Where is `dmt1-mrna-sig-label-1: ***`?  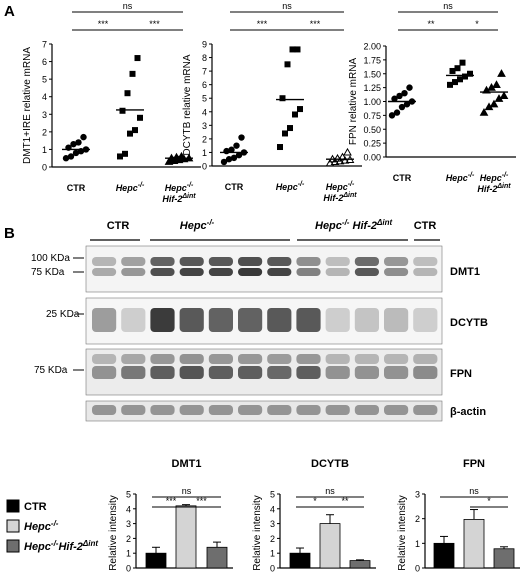 dmt1-mrna-sig-label-1: *** is located at coordinates (103, 24).